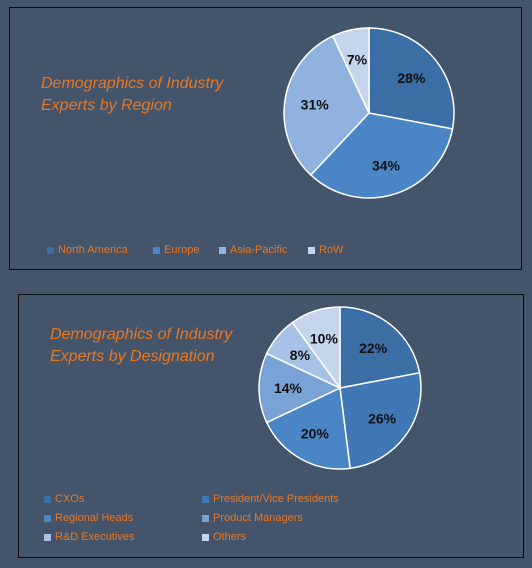  Describe the element at coordinates (276, 499) in the screenshot. I see `legend-label: President/Vice Presidents` at that location.